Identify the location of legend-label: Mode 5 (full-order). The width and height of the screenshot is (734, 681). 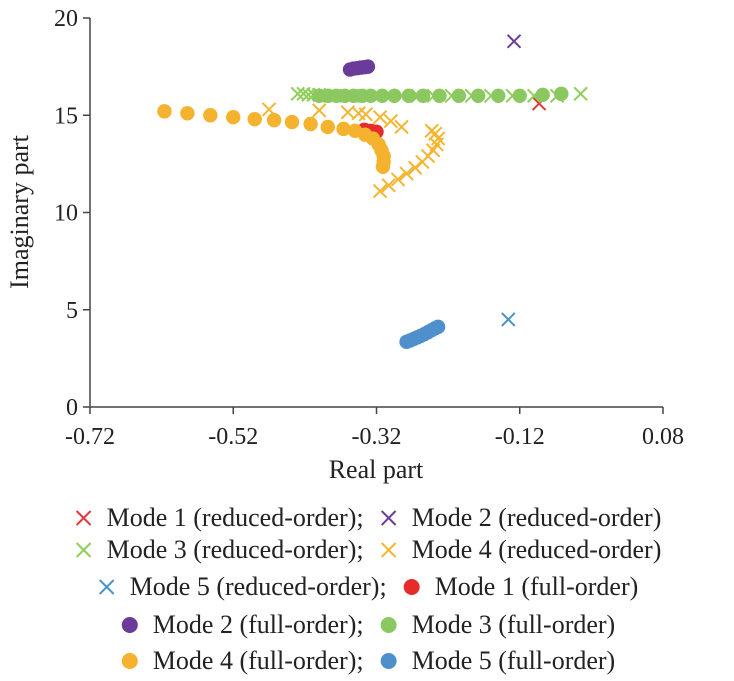
(514, 660).